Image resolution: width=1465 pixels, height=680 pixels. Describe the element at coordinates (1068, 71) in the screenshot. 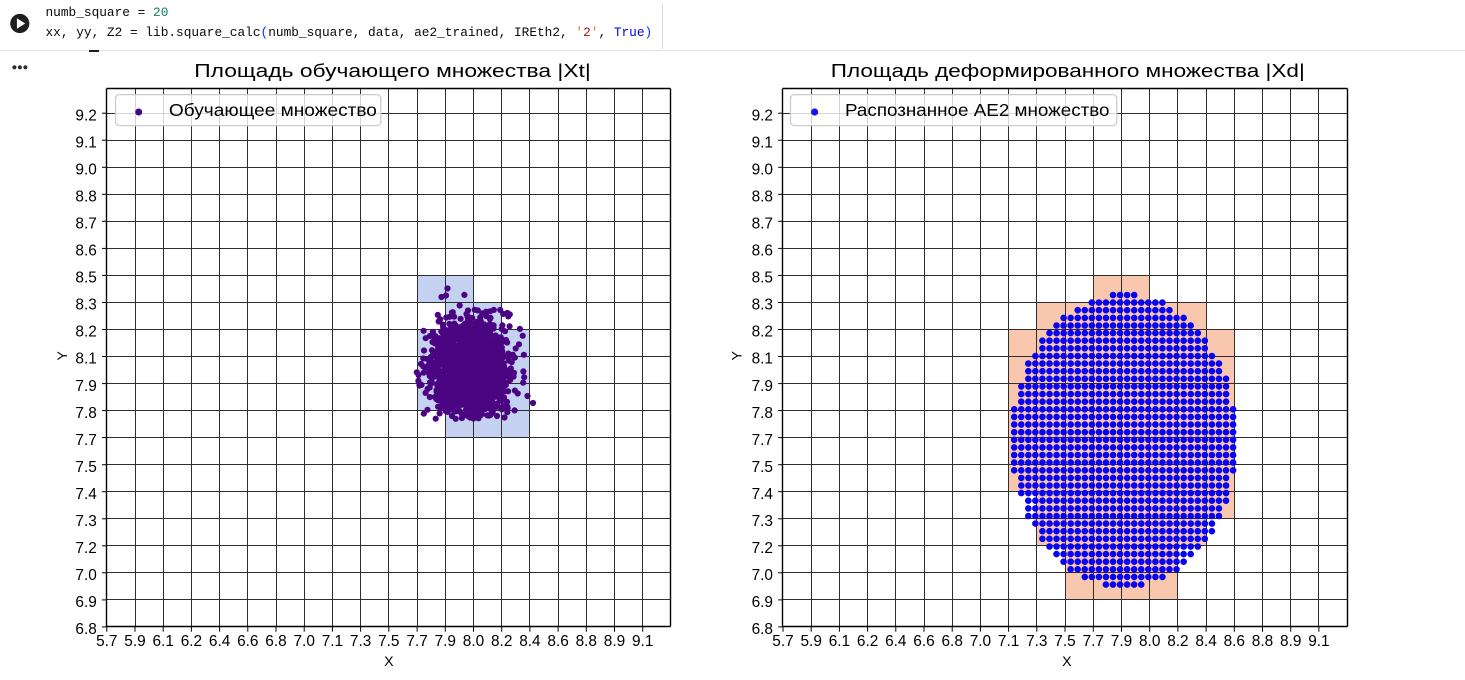

I see `svg-text:Площадь деформированного множе: Площадь деформированного множества |Xd|` at that location.